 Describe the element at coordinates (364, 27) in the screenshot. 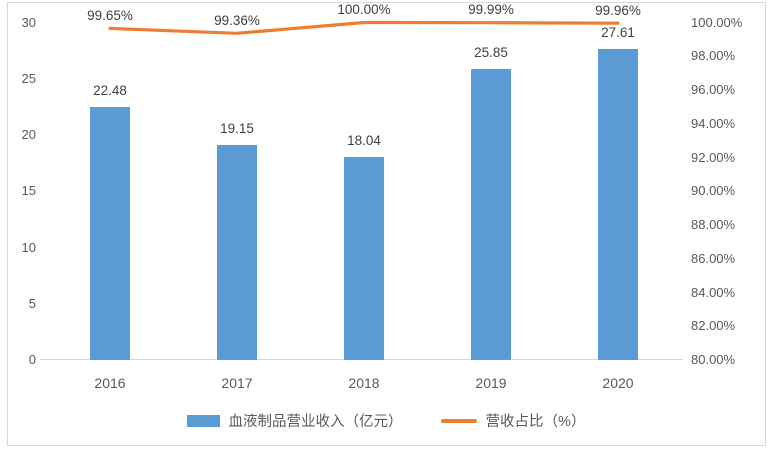

I see `line-series-path` at that location.